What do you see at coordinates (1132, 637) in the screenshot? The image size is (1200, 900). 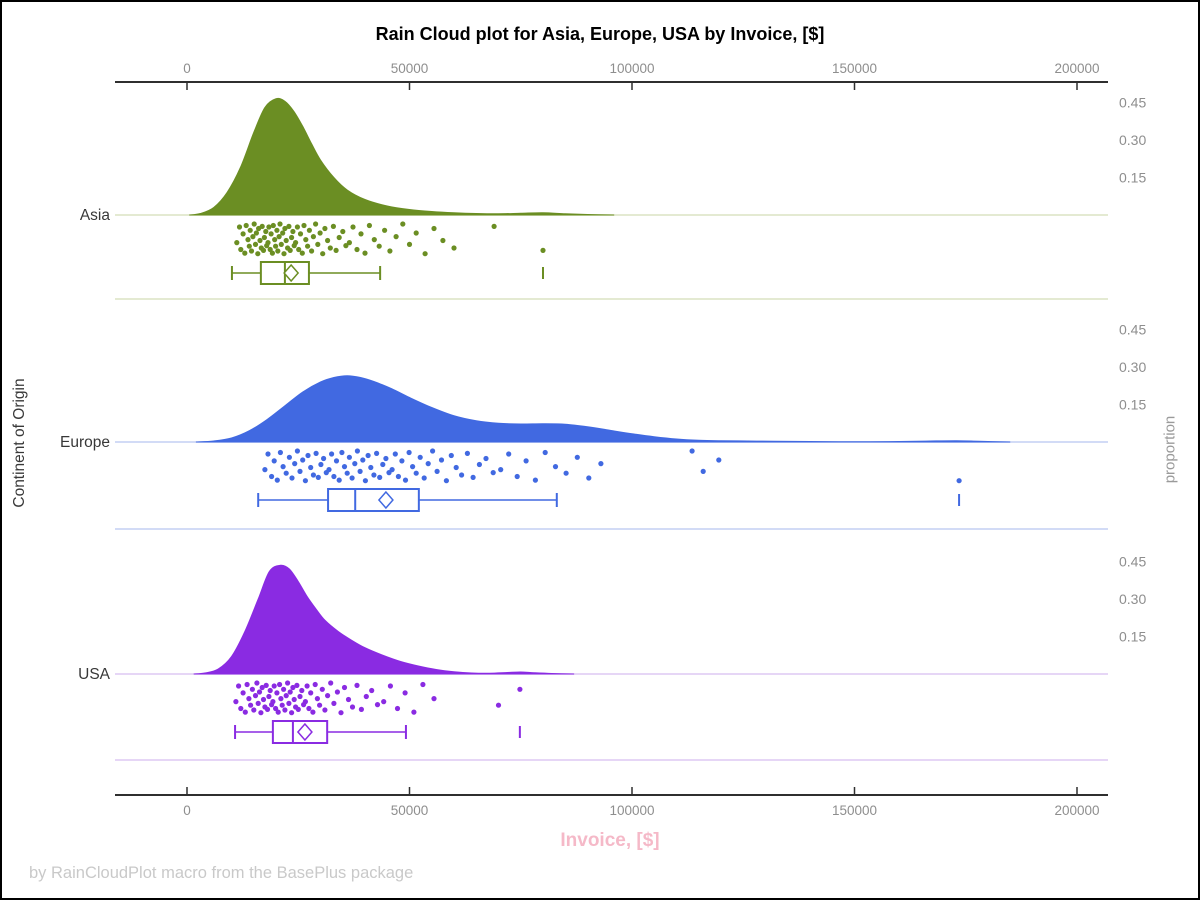 I see `proportion-tick-label-usa: 0.15` at bounding box center [1132, 637].